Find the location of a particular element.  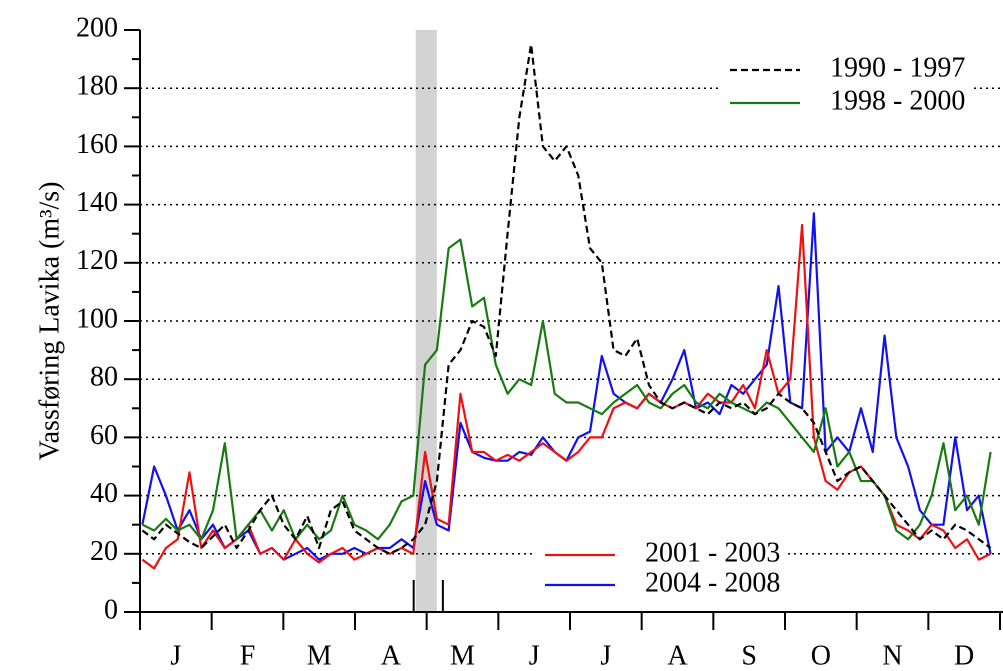

legend-bg is located at coordinates (845, 70).